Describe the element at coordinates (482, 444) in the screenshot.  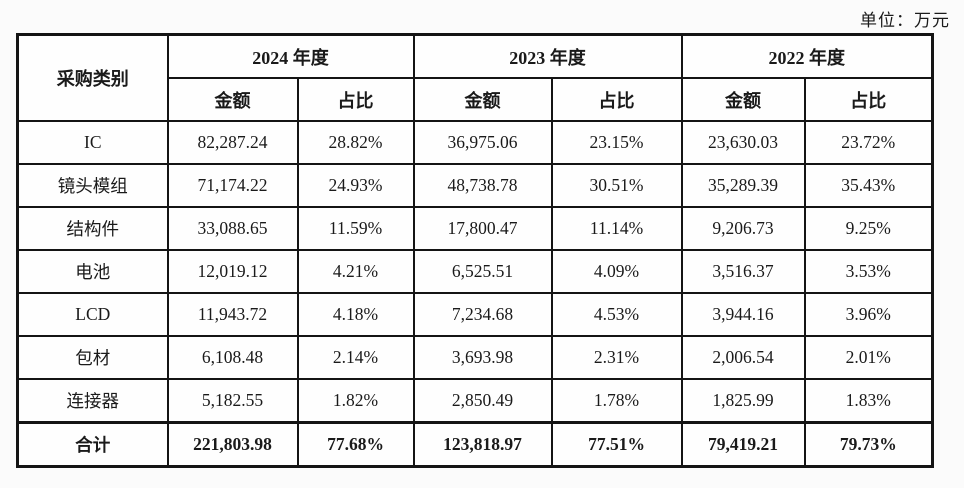
I see `amount-2023-total-cell: 123,818.97` at that location.